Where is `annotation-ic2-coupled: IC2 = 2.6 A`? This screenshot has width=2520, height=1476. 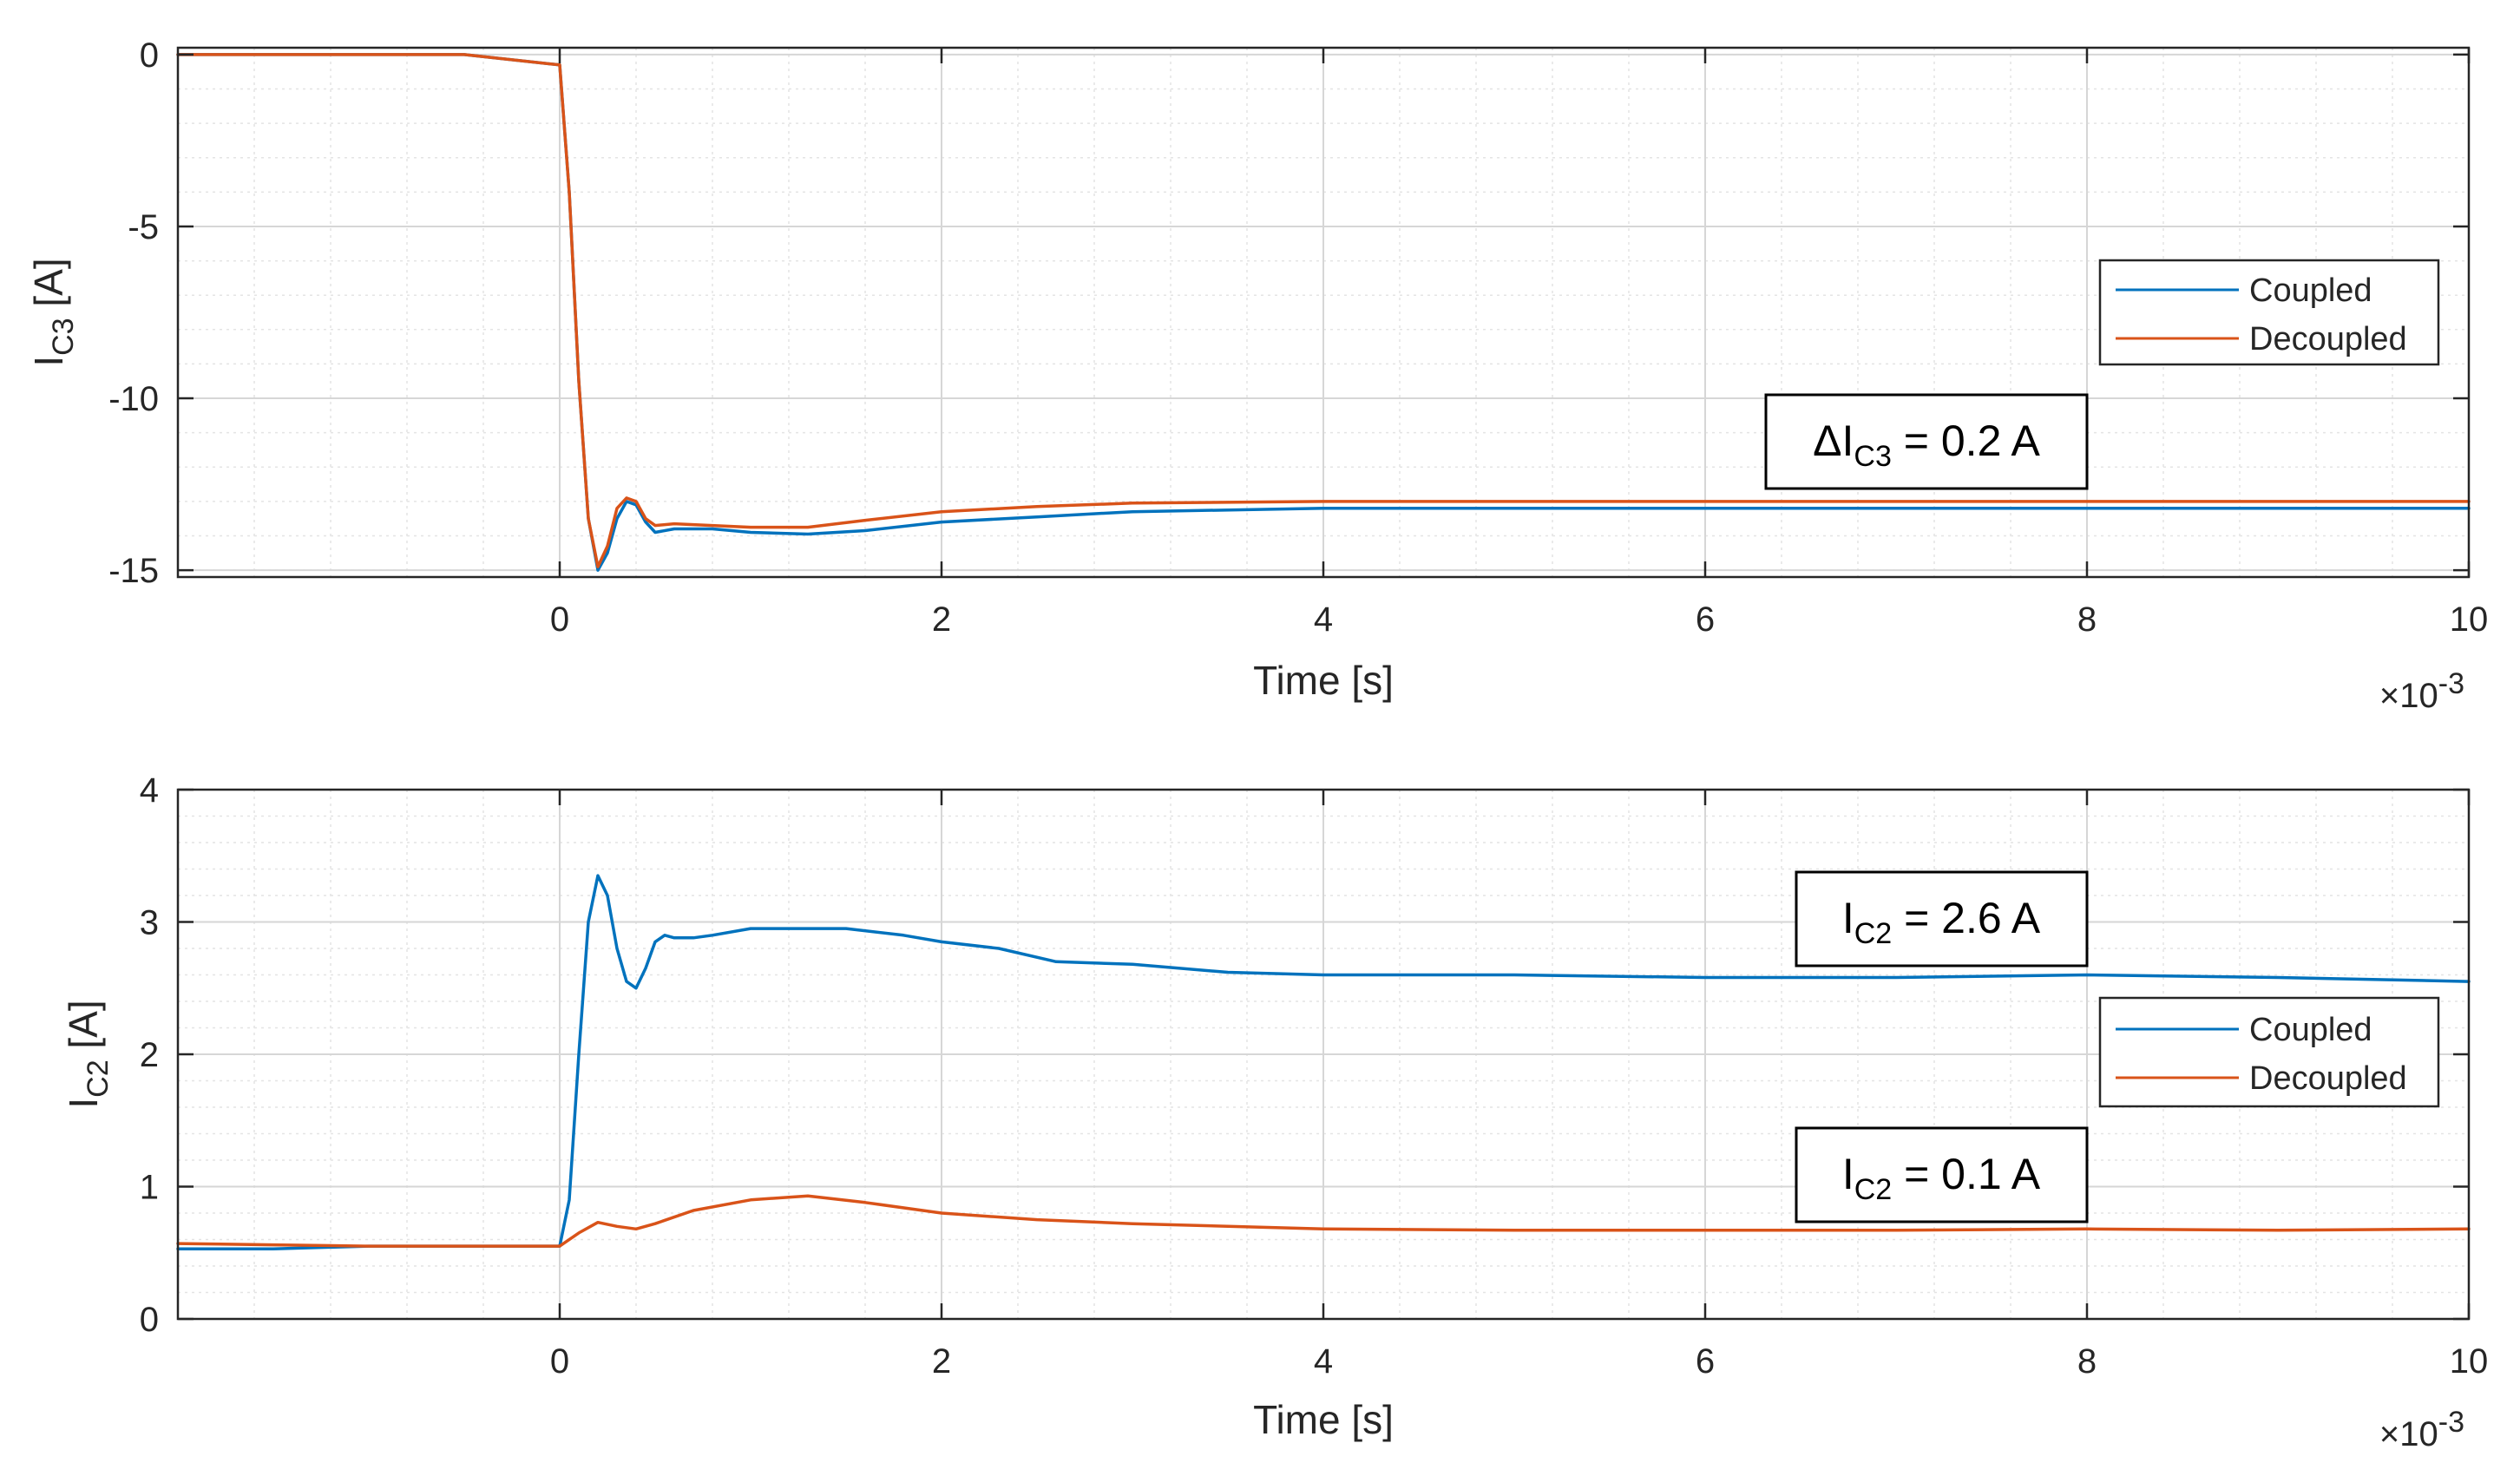 annotation-ic2-coupled: IC2 = 2.6 A is located at coordinates (1942, 919).